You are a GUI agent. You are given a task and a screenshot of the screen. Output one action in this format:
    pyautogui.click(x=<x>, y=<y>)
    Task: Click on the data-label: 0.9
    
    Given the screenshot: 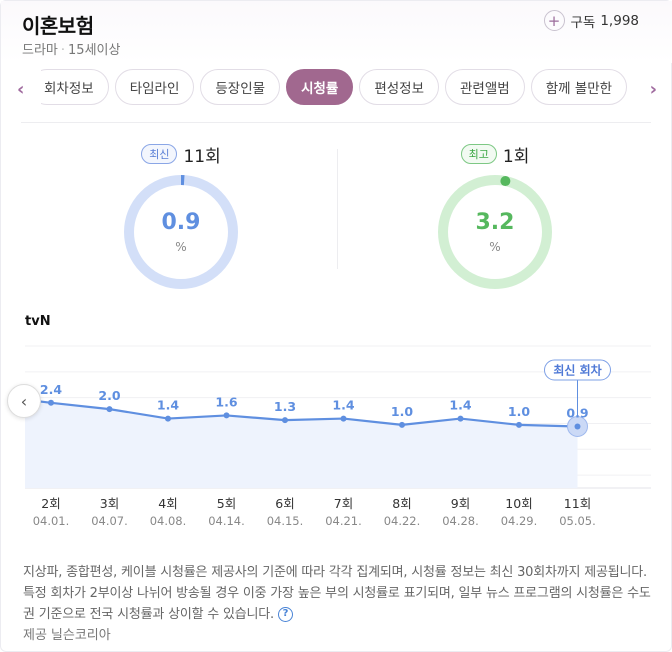 What is the action you would take?
    pyautogui.click(x=577, y=412)
    